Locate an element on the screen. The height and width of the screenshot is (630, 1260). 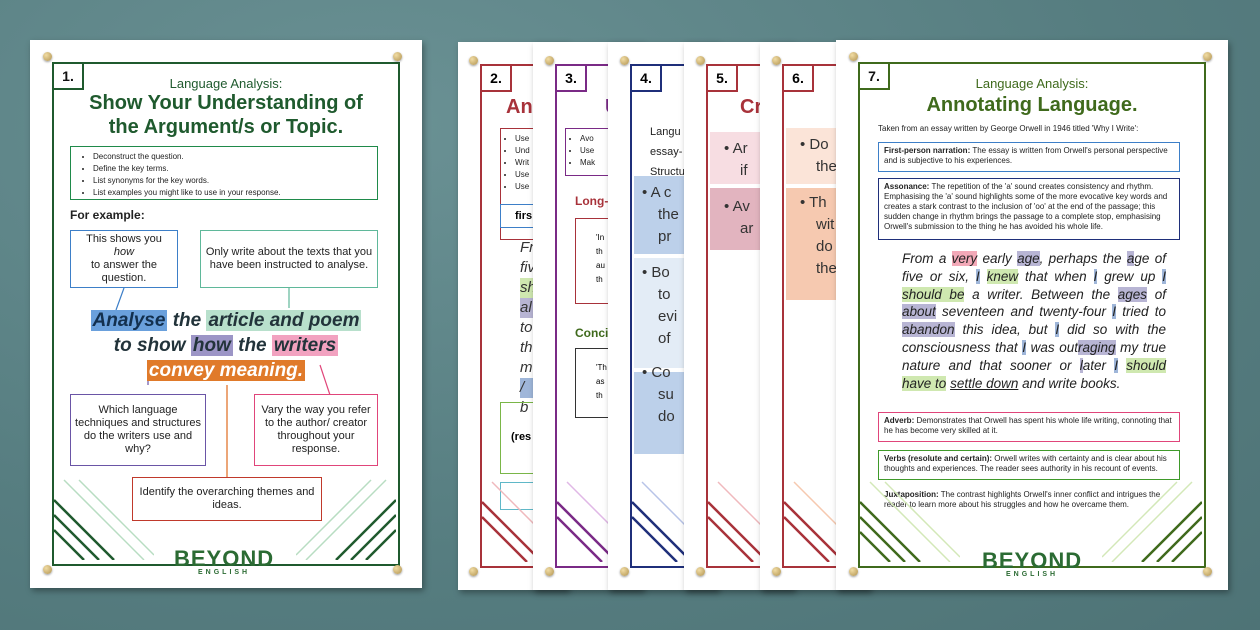
text-line: essay- is located at coordinates (666, 152).